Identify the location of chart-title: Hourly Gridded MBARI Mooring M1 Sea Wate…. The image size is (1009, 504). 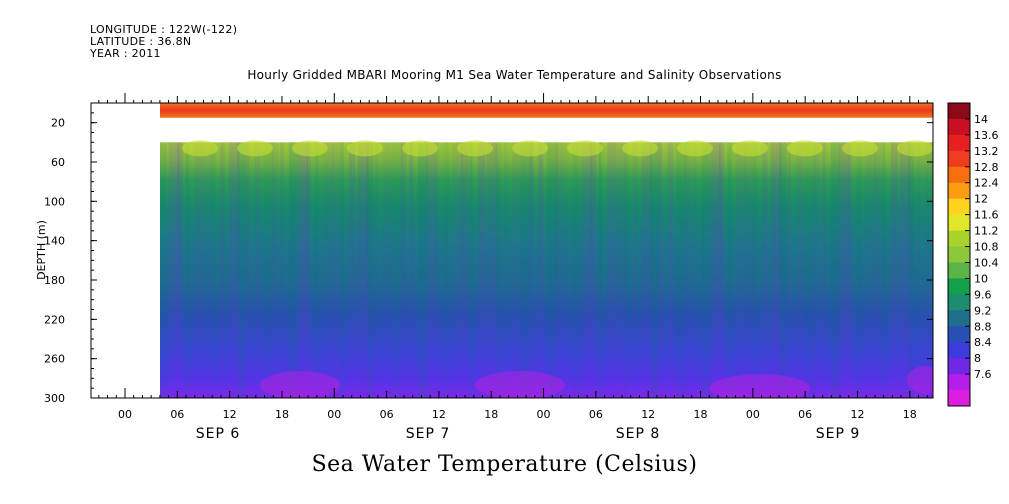
(514, 75).